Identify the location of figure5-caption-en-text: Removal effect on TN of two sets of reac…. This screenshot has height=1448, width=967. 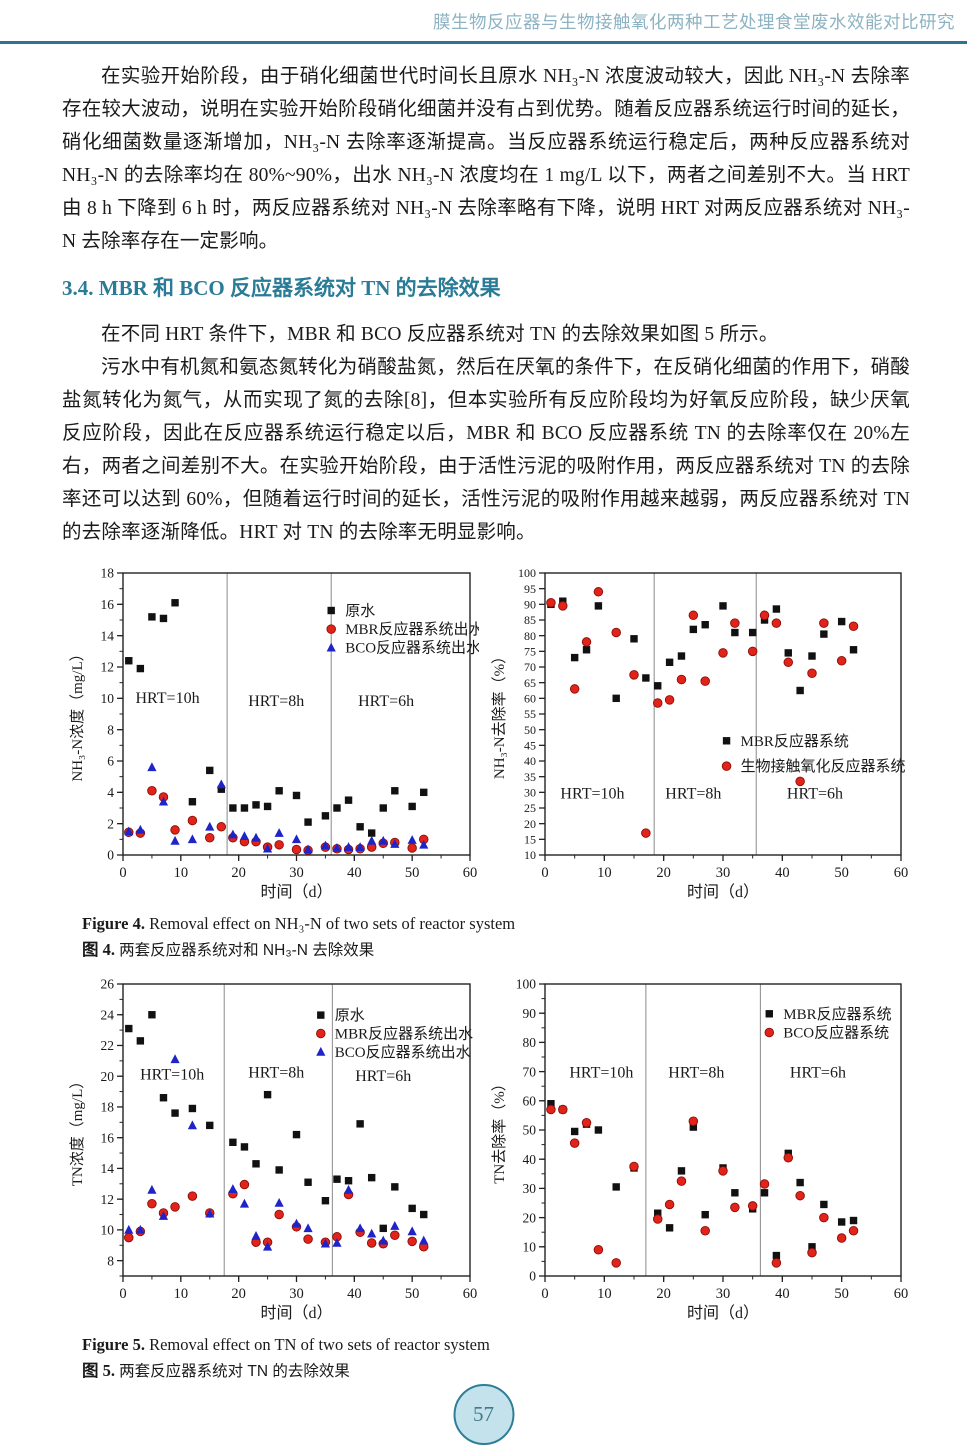
(319, 1344).